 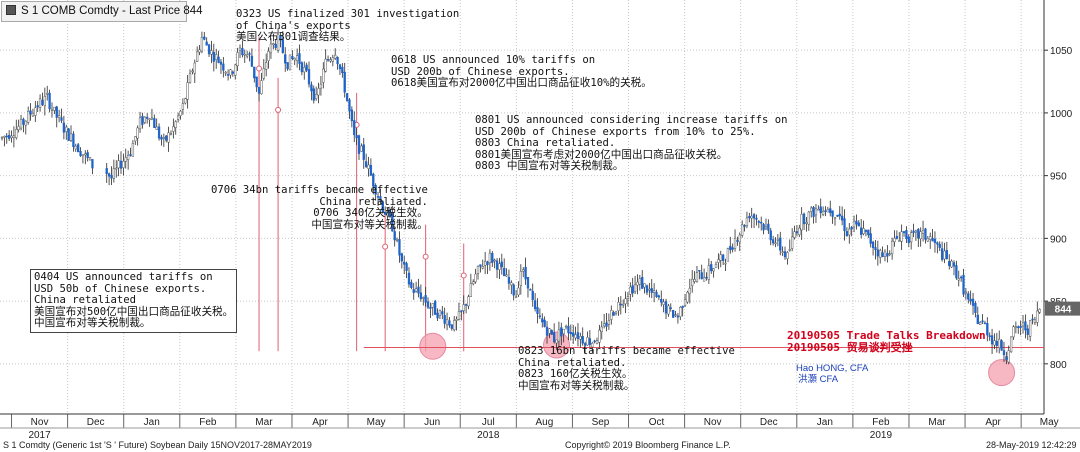 I want to click on author-name: Hao HONG, CFA, so click(x=832, y=368).